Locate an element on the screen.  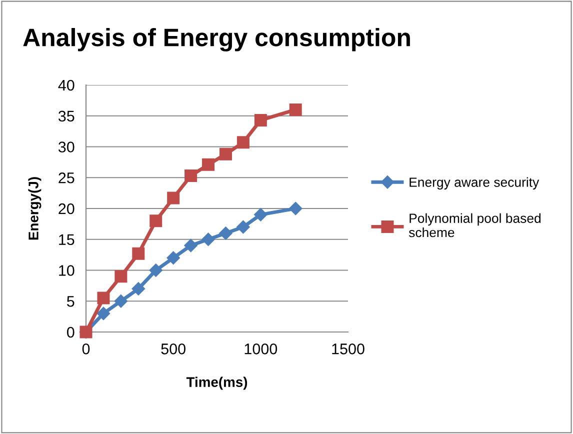
y-tick-label: 35 is located at coordinates (66, 116).